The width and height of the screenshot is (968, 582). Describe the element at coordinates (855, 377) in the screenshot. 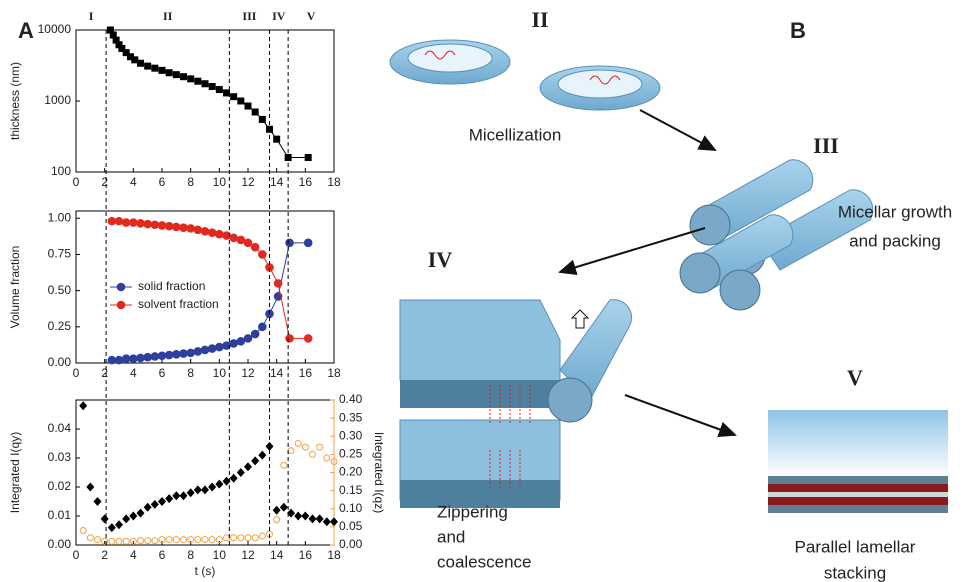

I see `stage-label: V` at that location.